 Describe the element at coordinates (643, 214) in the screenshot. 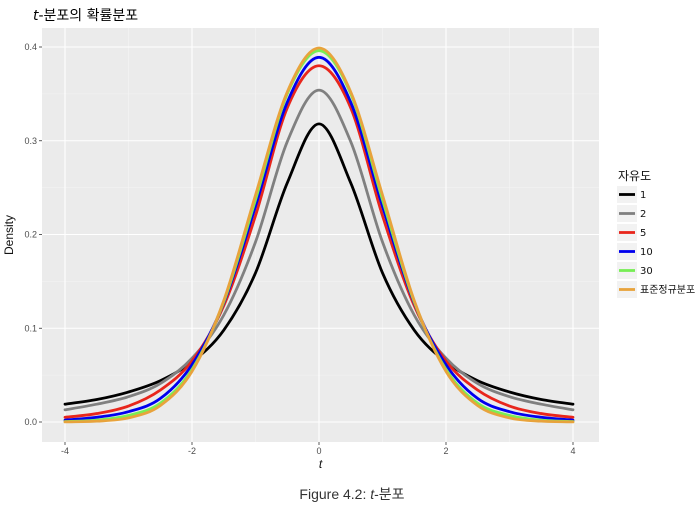

I see `legend-label: 2` at that location.